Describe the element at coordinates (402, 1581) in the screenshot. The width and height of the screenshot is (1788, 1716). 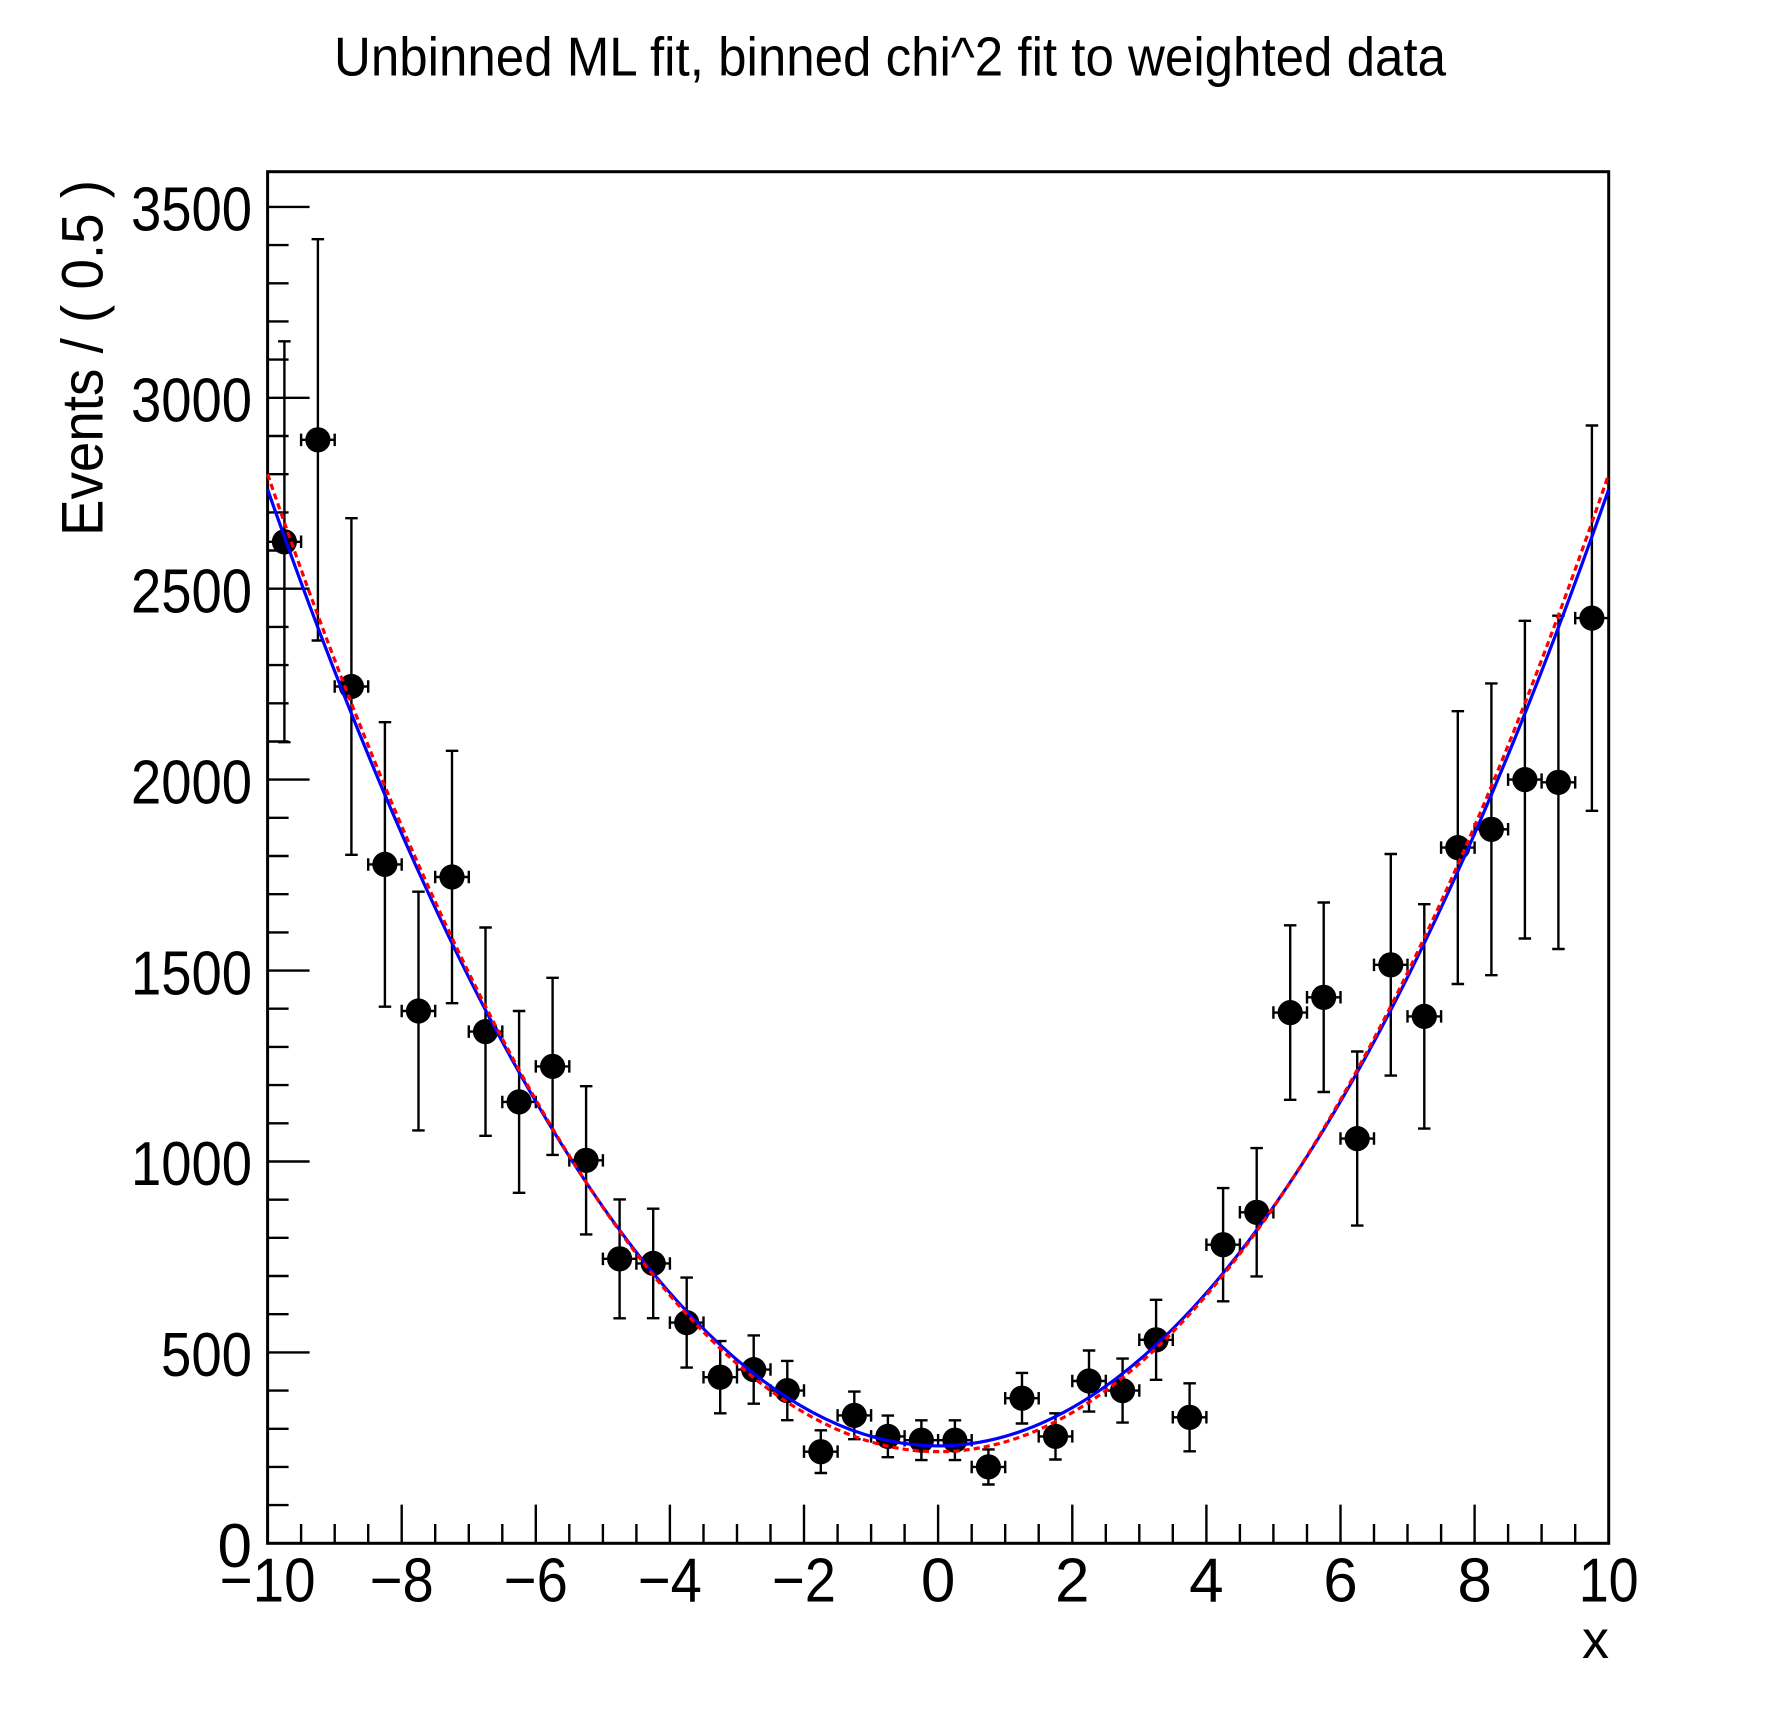
I see `svg-text: −8` at that location.